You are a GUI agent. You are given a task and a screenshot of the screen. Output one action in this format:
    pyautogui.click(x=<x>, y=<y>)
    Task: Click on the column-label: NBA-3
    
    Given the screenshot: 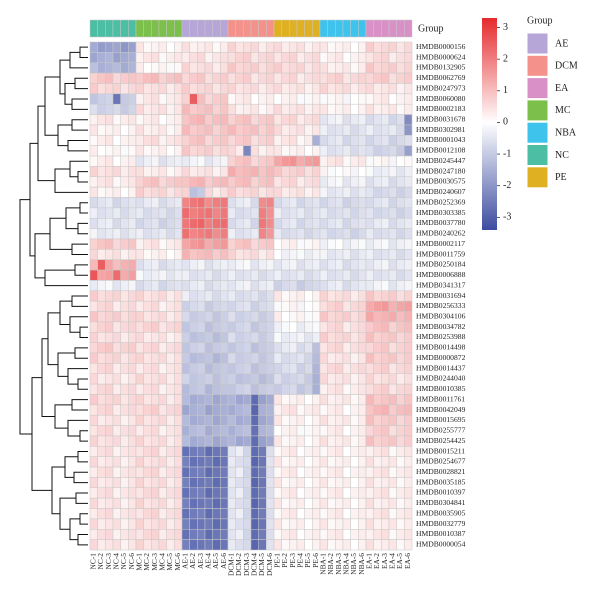 What is the action you would take?
    pyautogui.click(x=338, y=564)
    